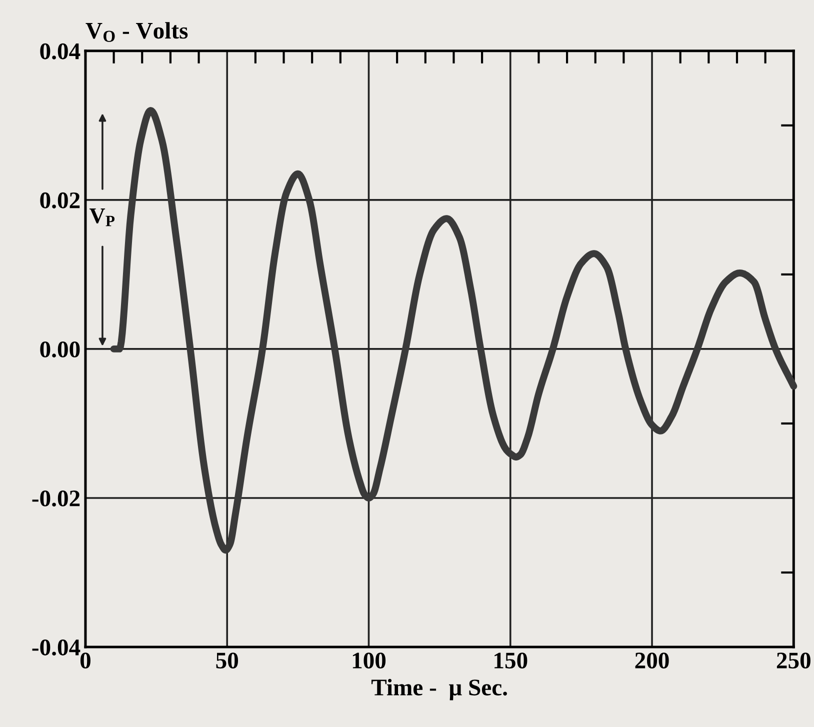  I want to click on x-tick-label: 100, so click(369, 660).